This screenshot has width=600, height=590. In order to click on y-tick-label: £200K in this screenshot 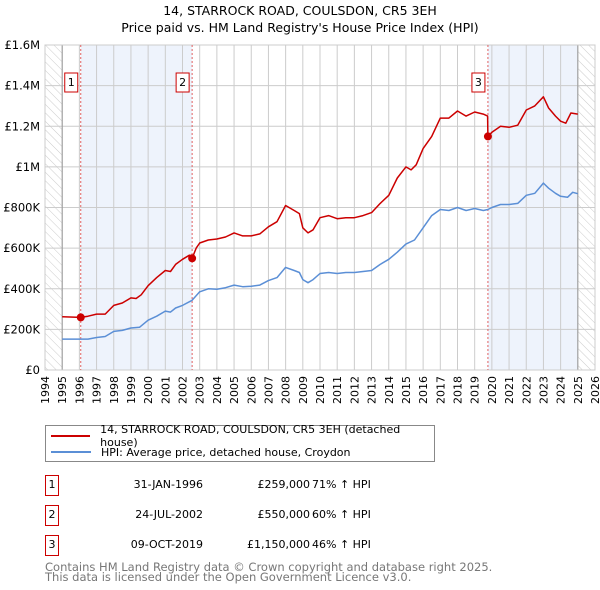, I will do `click(21, 329)`.